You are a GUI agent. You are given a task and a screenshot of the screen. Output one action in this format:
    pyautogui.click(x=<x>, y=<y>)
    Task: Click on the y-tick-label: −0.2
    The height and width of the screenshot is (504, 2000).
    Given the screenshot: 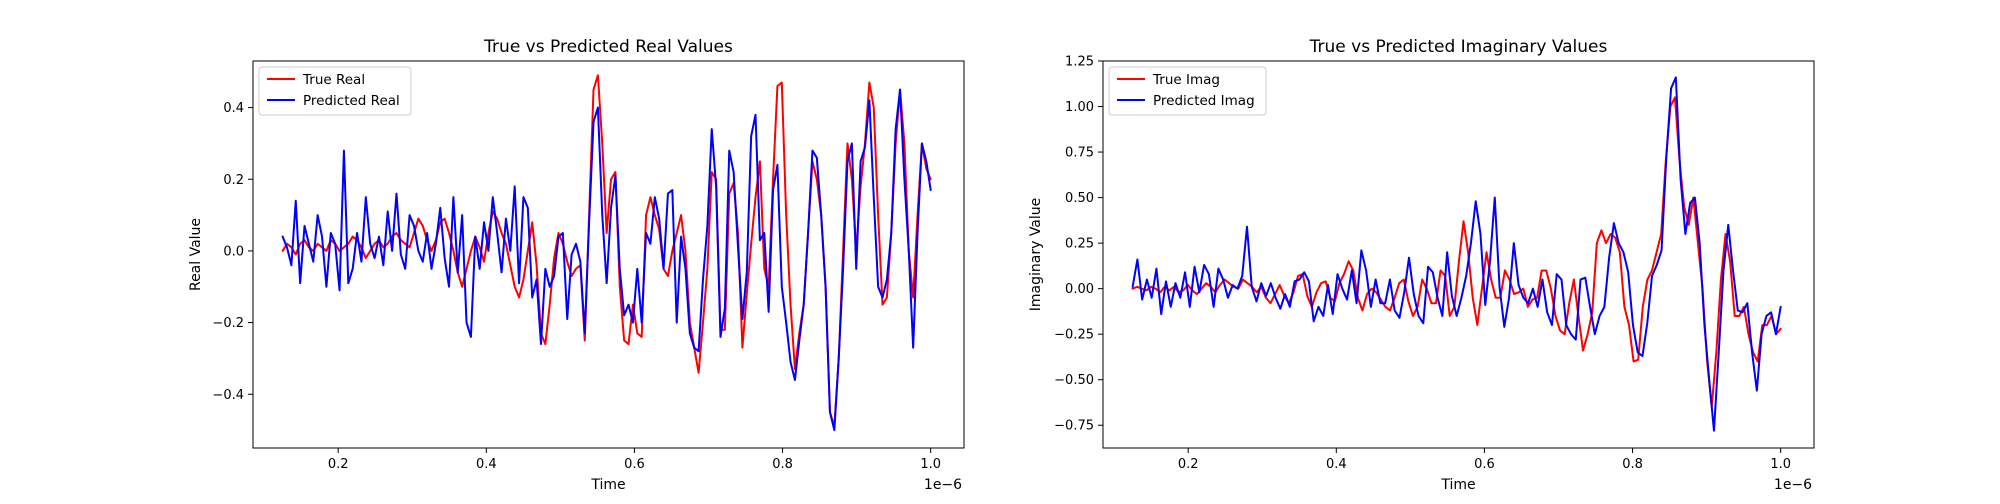 What is the action you would take?
    pyautogui.click(x=228, y=323)
    